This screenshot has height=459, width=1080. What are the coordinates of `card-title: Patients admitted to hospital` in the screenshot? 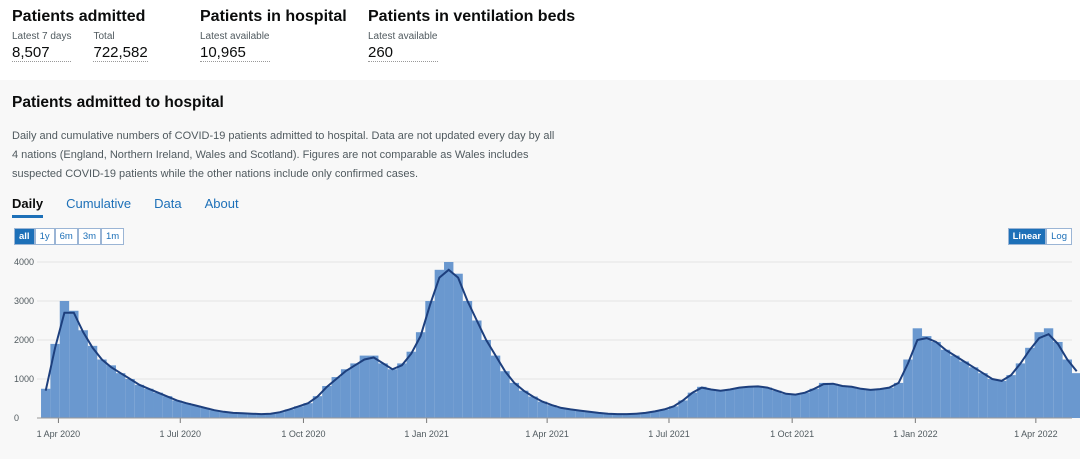 It's located at (118, 102).